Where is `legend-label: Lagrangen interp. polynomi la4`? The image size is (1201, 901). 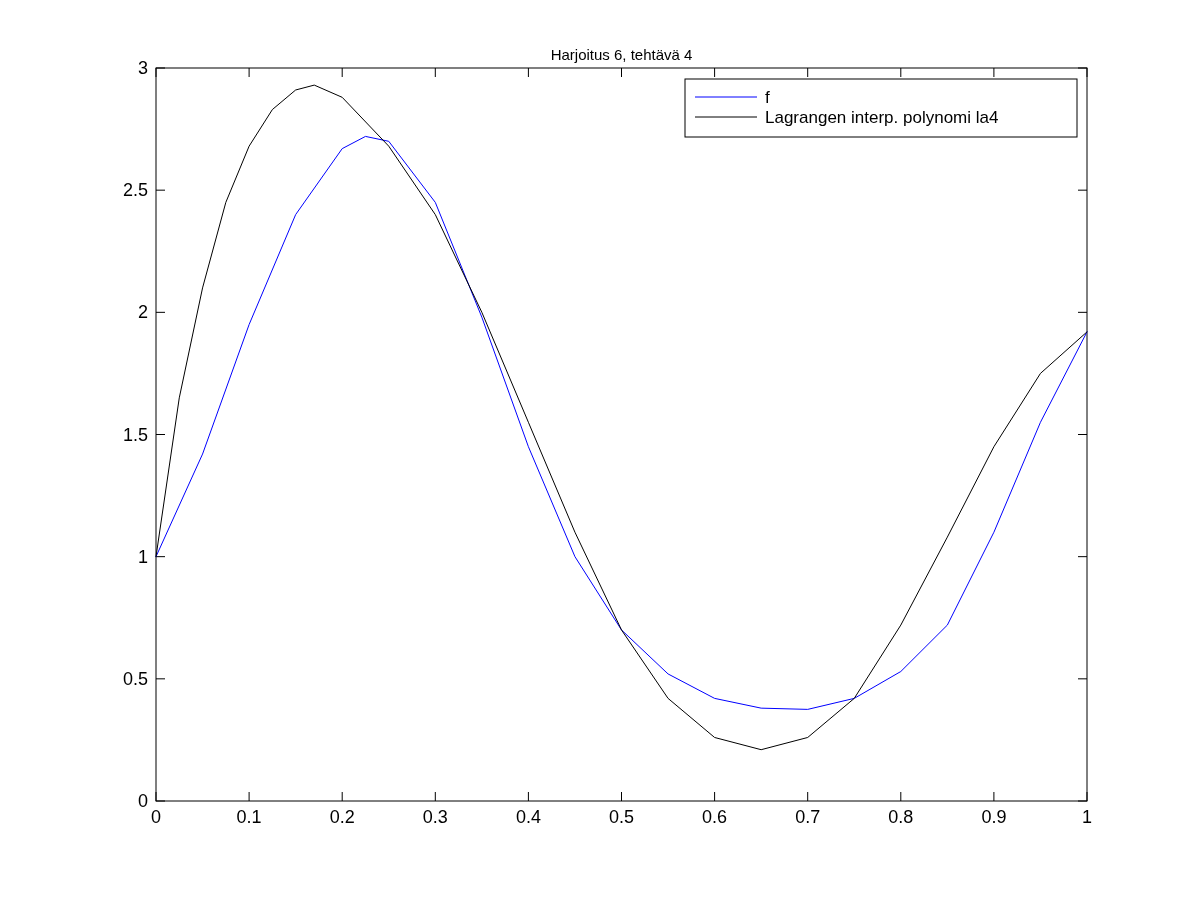 legend-label: Lagrangen interp. polynomi la4 is located at coordinates (882, 117).